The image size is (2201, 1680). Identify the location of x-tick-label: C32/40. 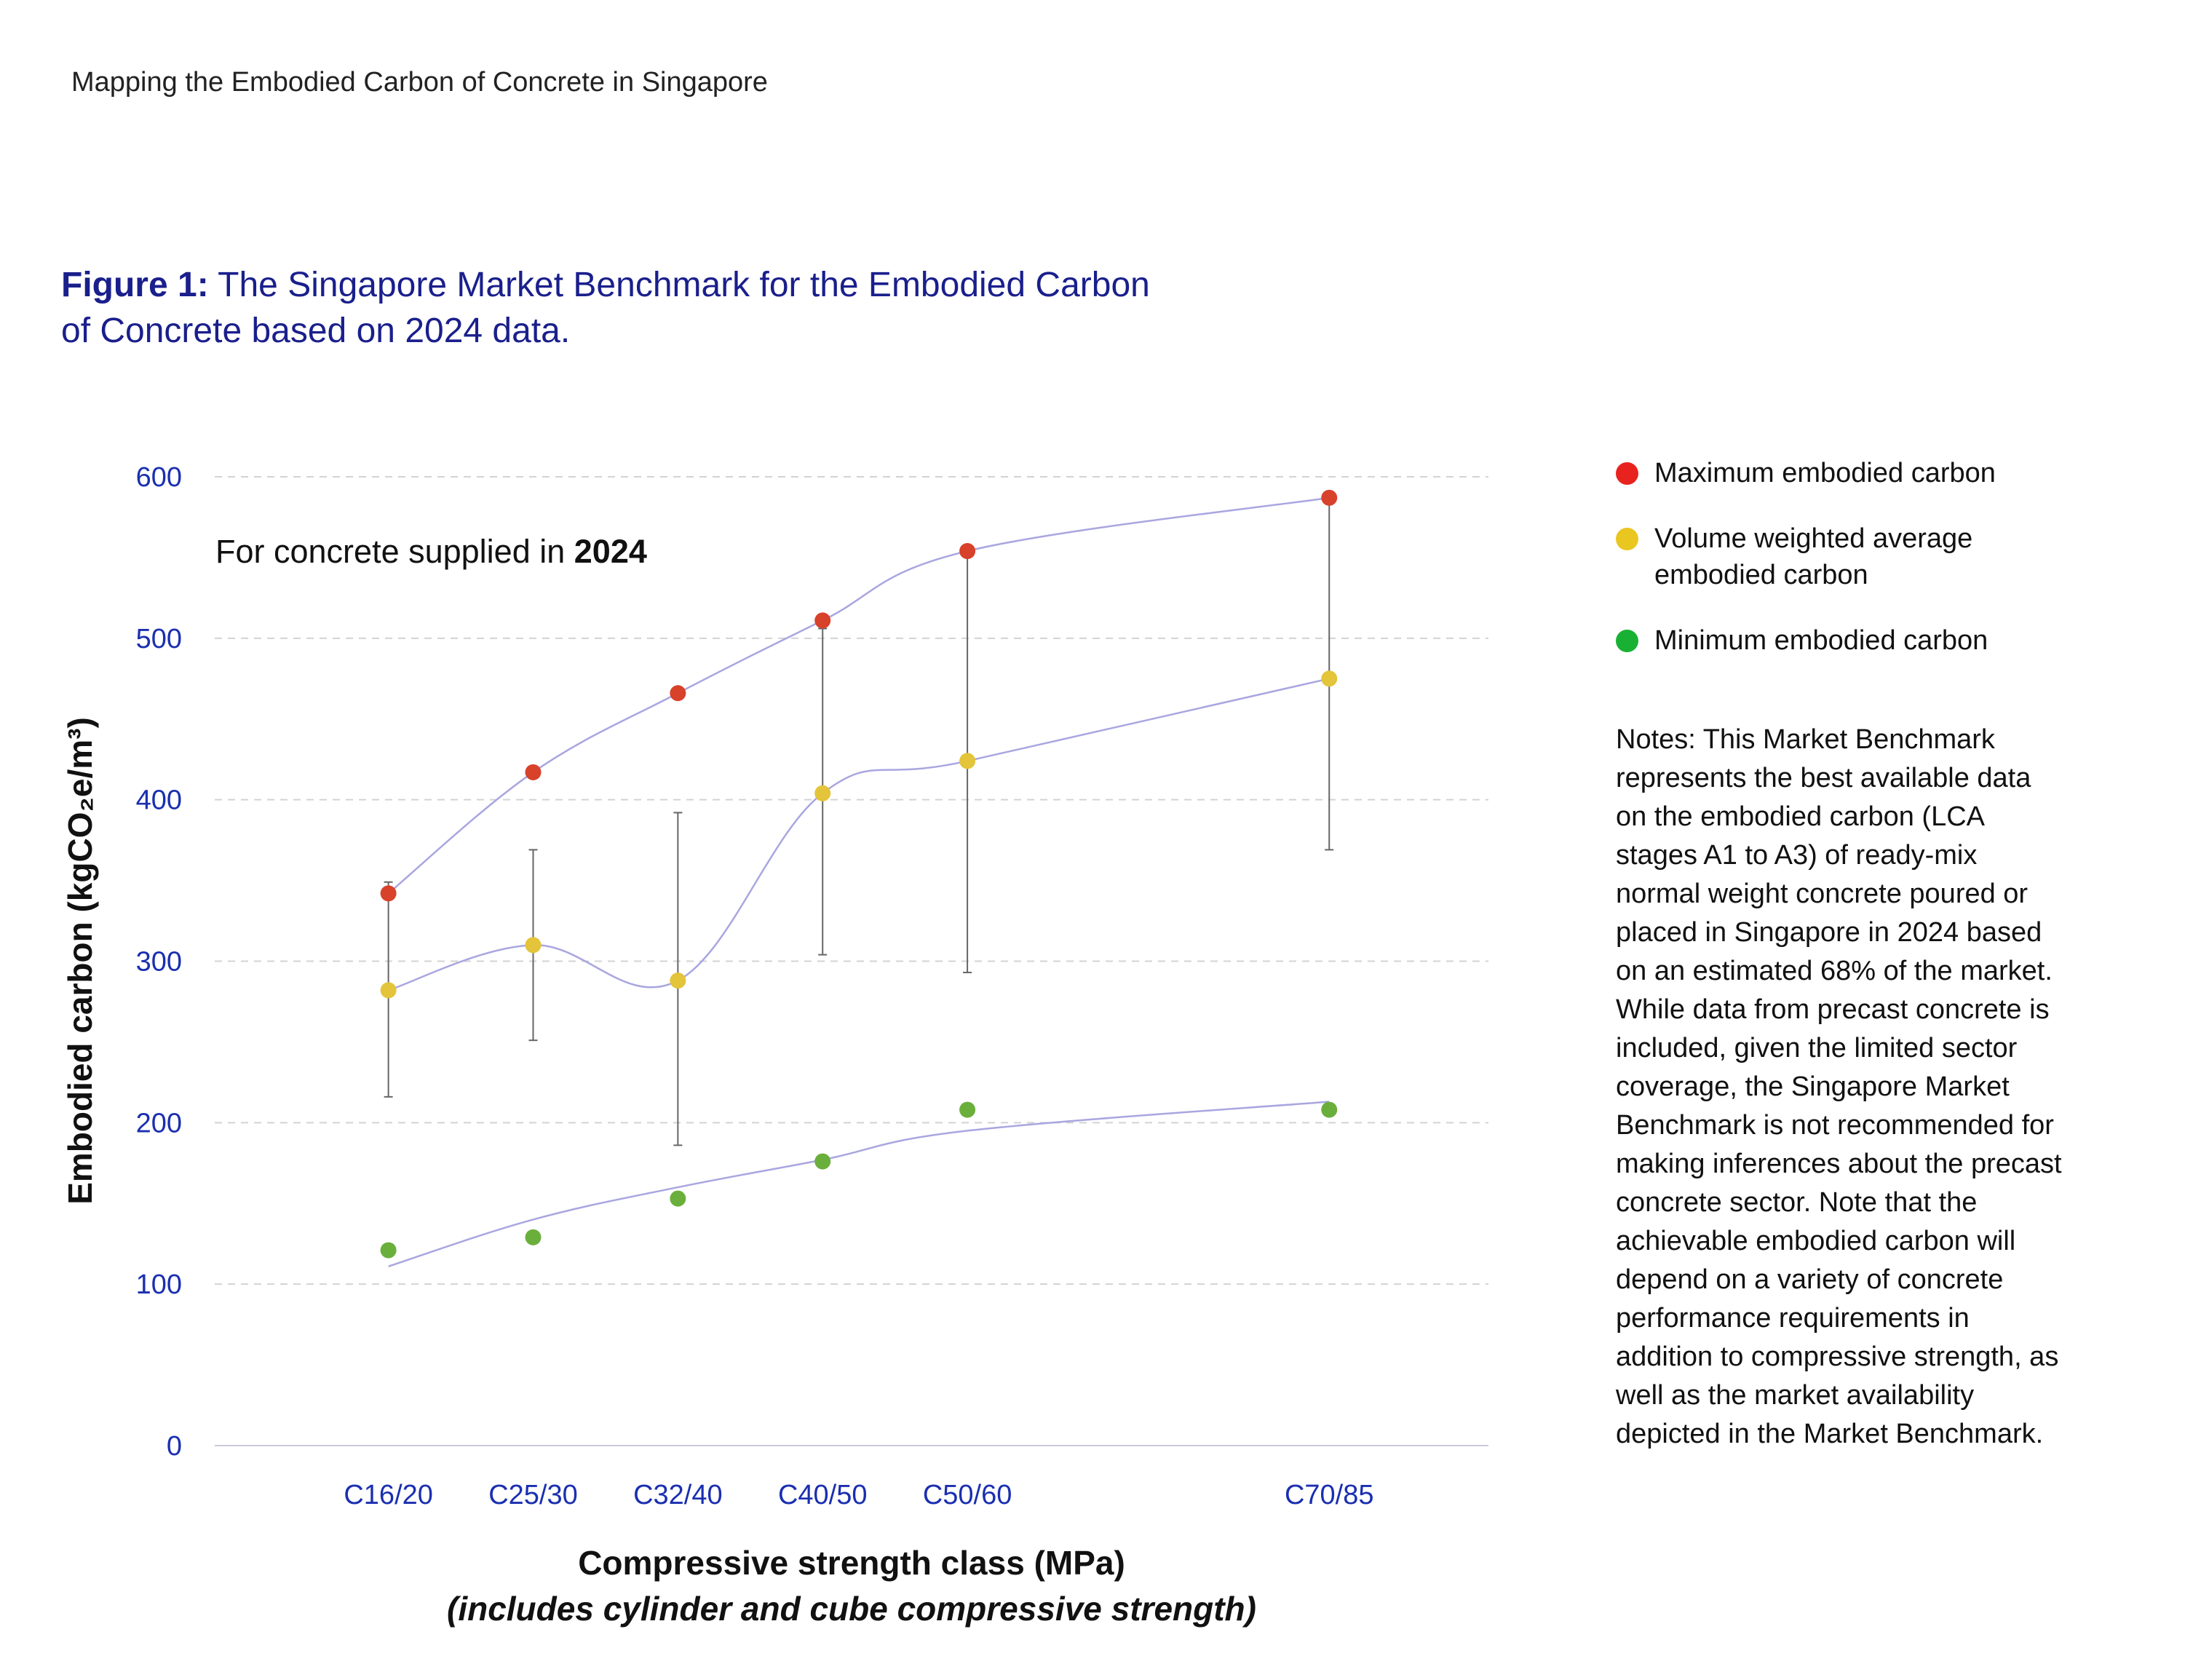
(678, 1495).